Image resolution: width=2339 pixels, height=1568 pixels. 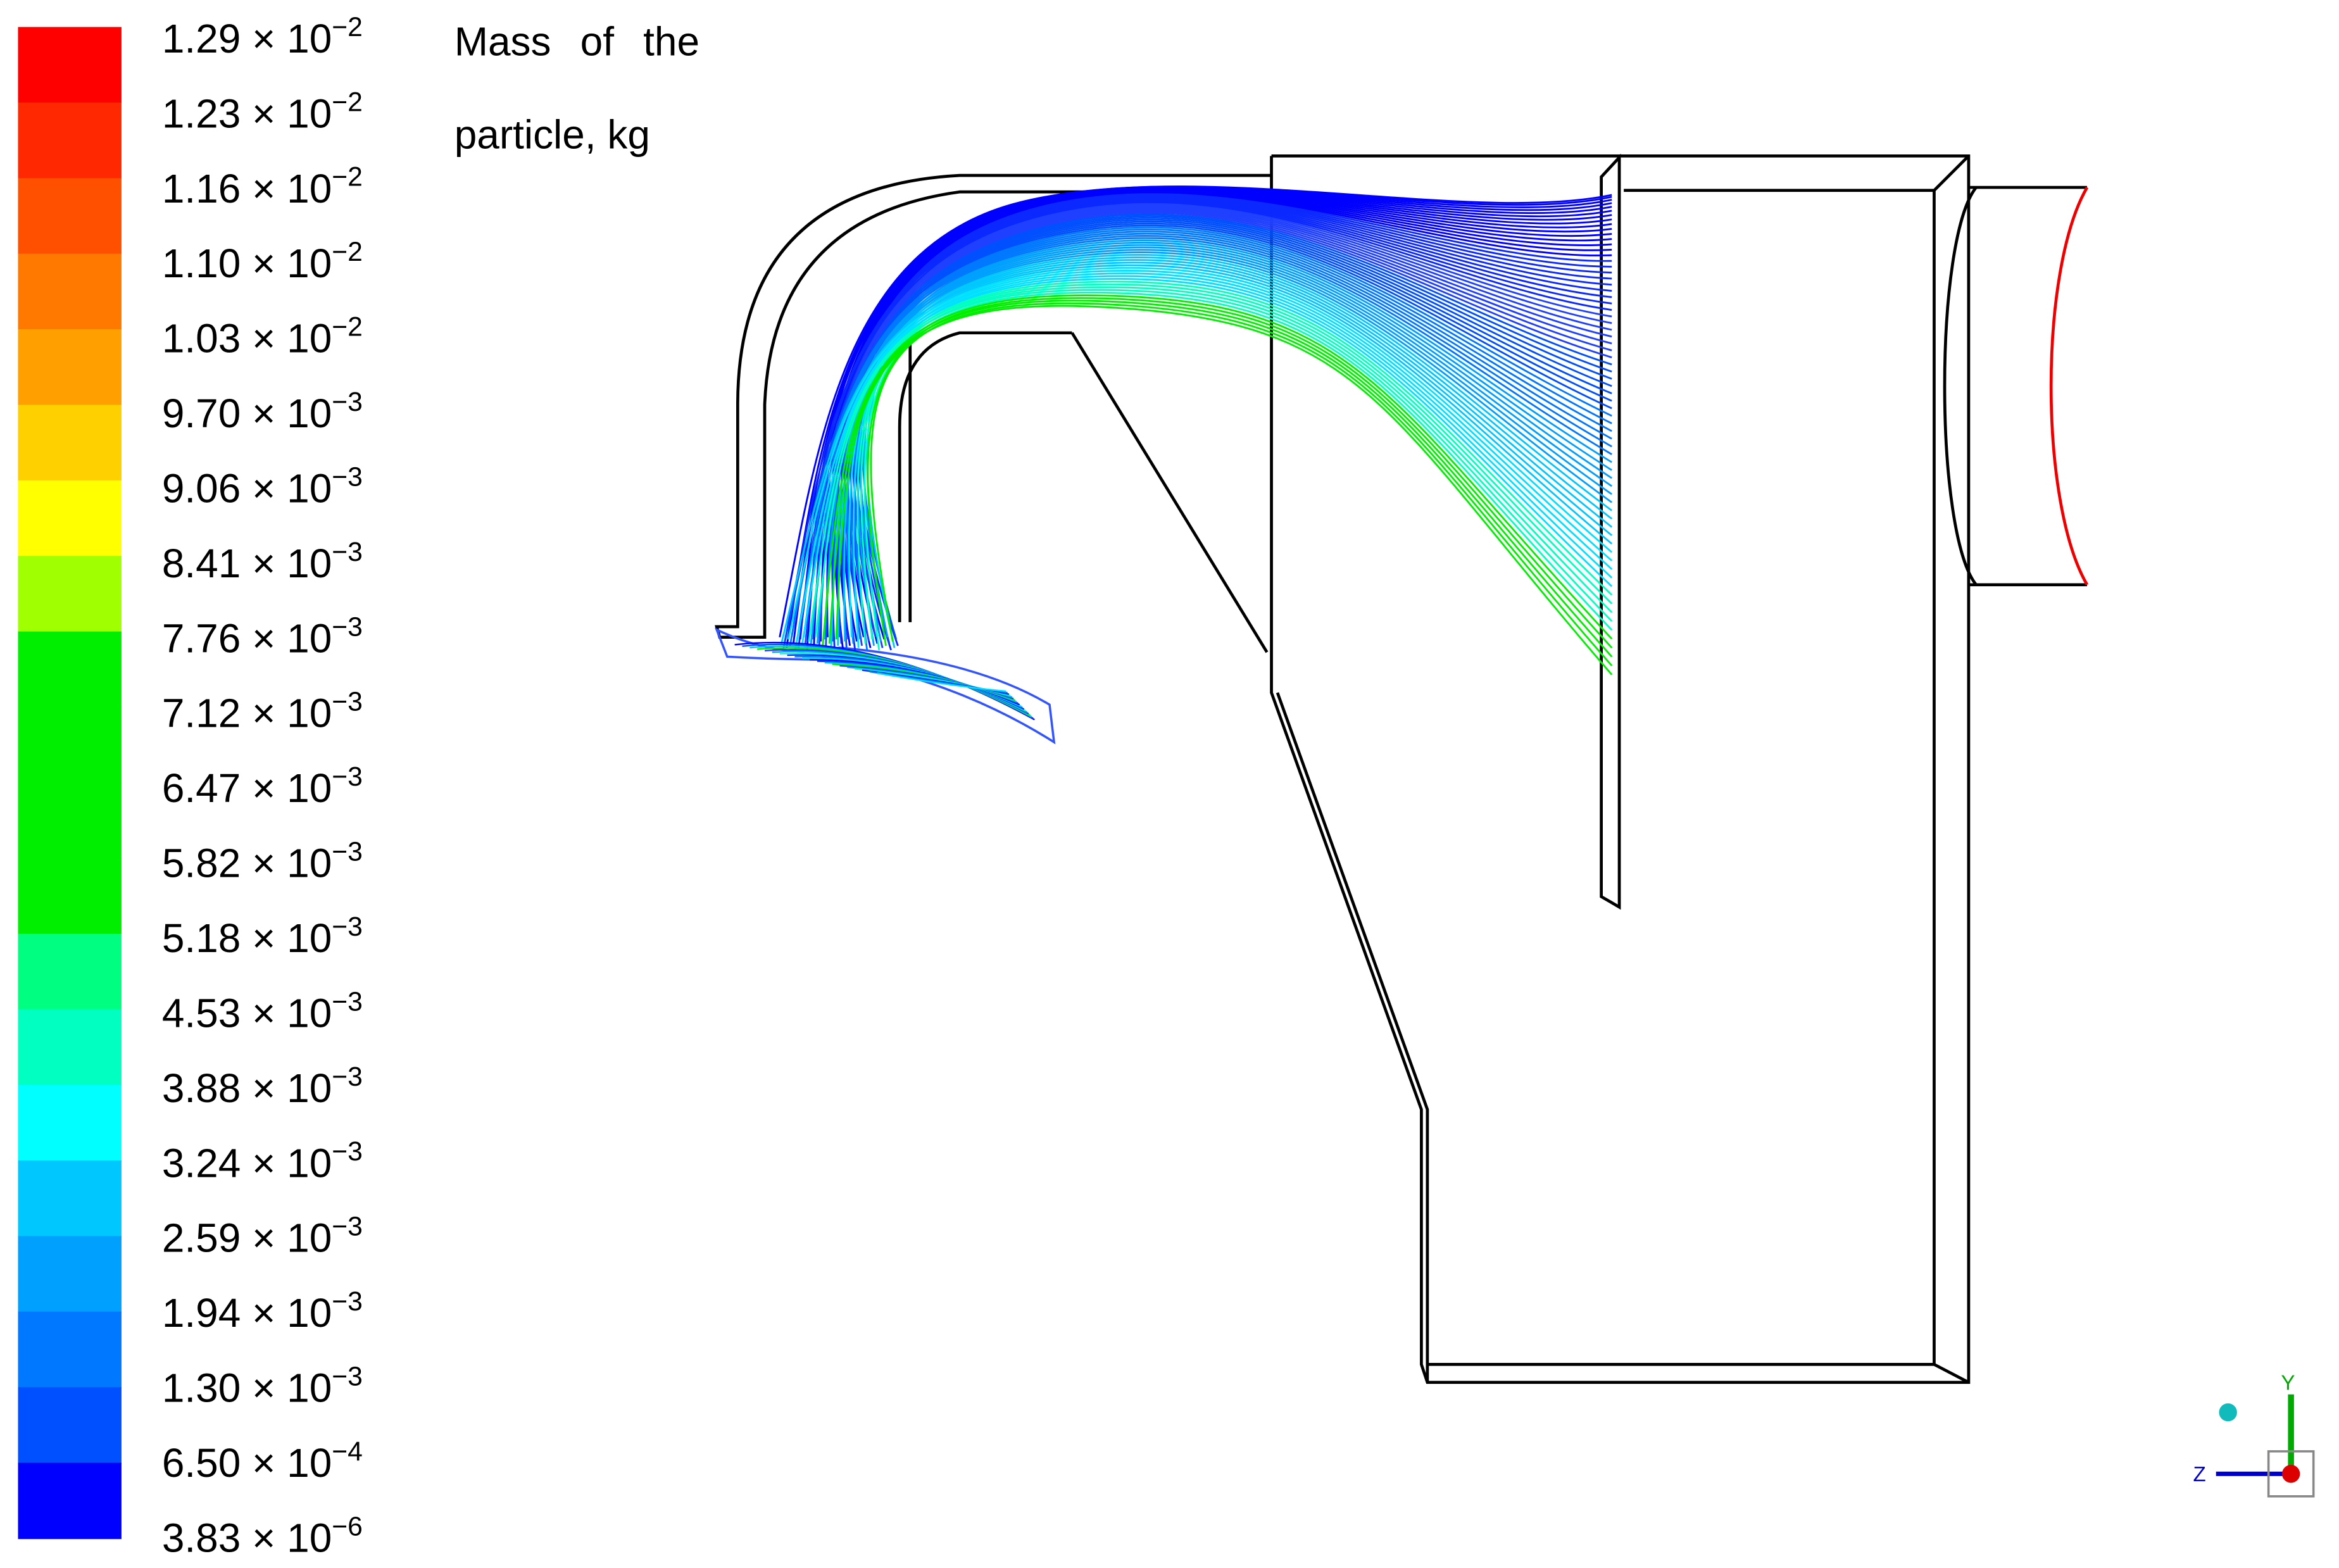 What do you see at coordinates (247, 638) in the screenshot?
I see `label-mantissa: 7.76 × 10` at bounding box center [247, 638].